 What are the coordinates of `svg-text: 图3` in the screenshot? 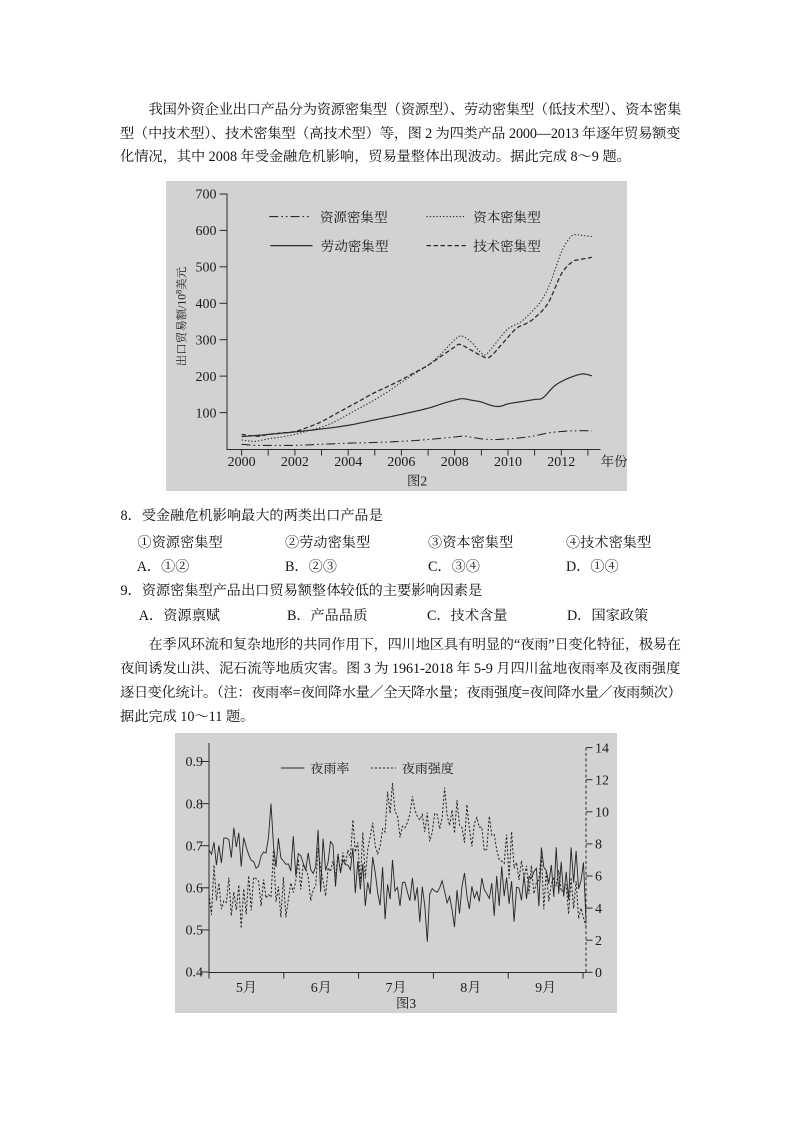 It's located at (406, 1003).